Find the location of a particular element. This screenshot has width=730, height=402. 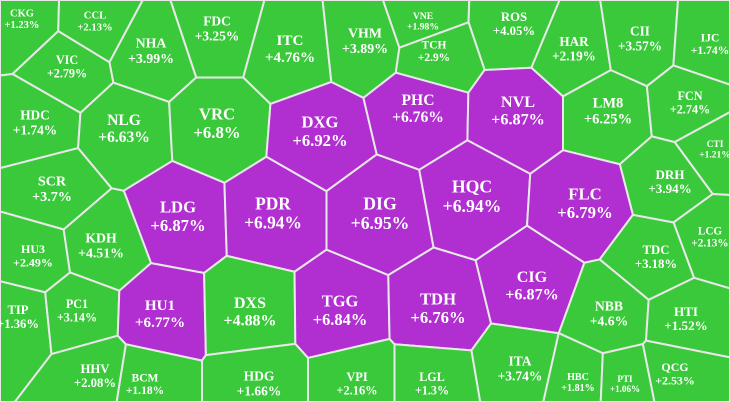

ticker: FCN is located at coordinates (689, 96).